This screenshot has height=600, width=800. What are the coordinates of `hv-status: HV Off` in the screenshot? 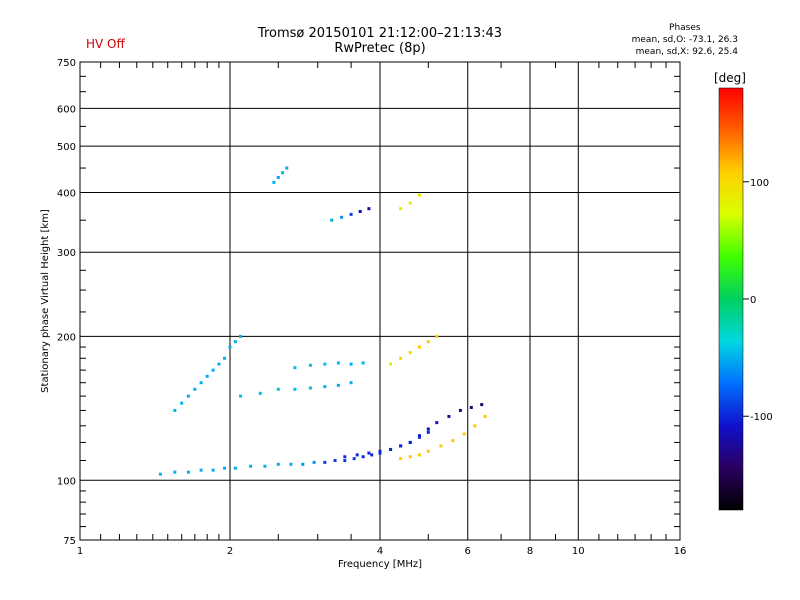 It's located at (105, 44).